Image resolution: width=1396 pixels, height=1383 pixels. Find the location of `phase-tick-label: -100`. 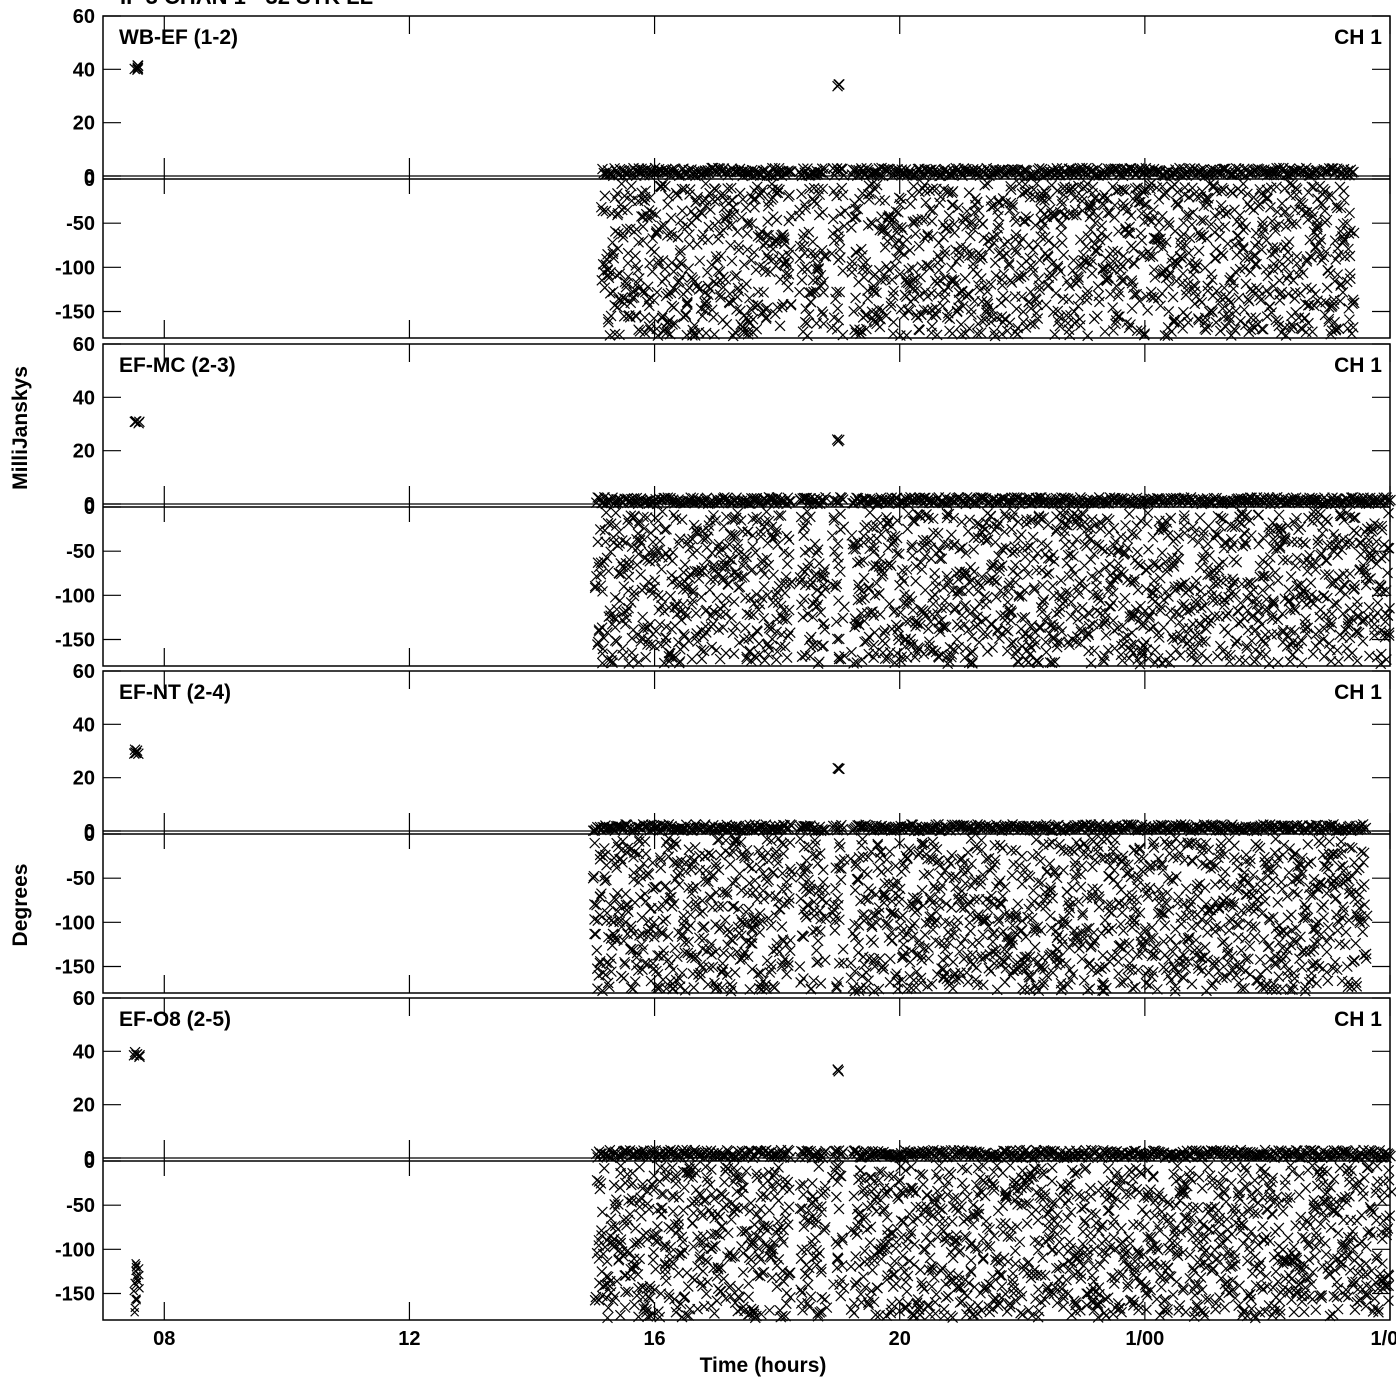

phase-tick-label: -100 is located at coordinates (75, 923).